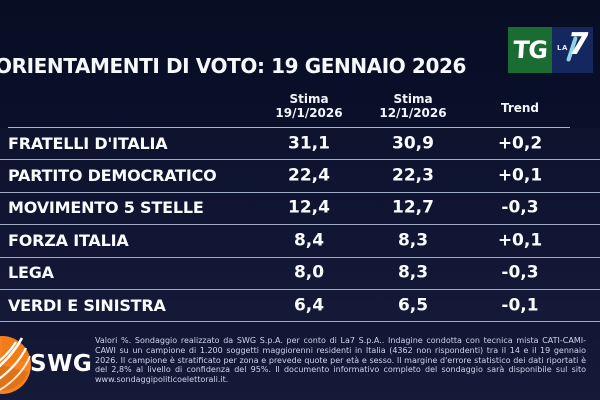 This screenshot has width=600, height=400. Describe the element at coordinates (562, 48) in the screenshot. I see `la7-logo-la-text: LA` at that location.